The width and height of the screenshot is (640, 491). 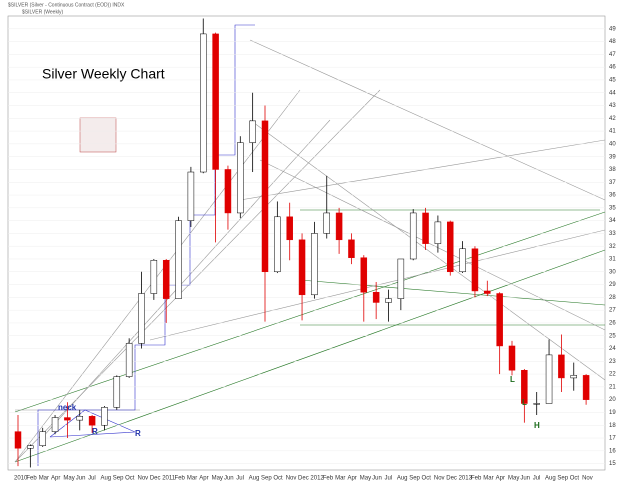 What do you see at coordinates (612, 349) in the screenshot?
I see `y-tick-label: 24` at bounding box center [612, 349].